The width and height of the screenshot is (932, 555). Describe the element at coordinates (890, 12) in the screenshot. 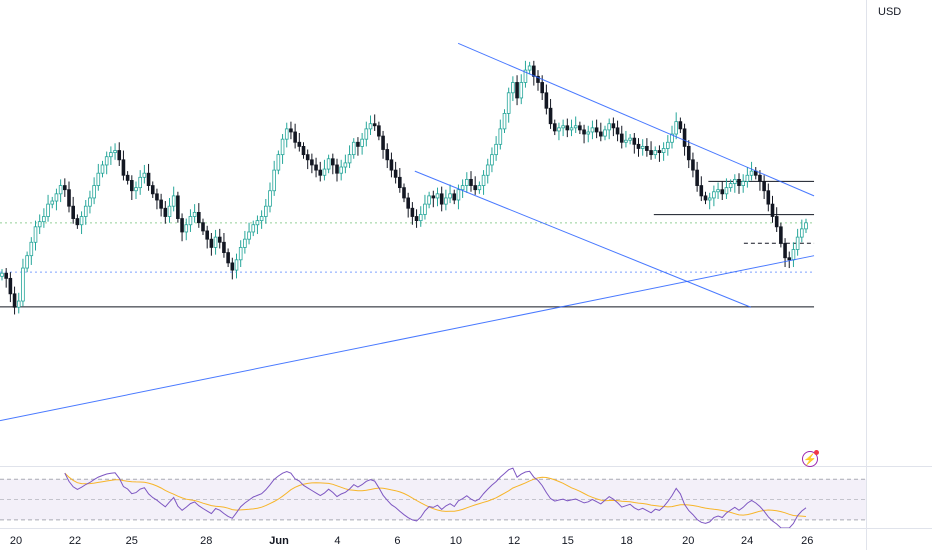

I see `currency-label: USD` at that location.